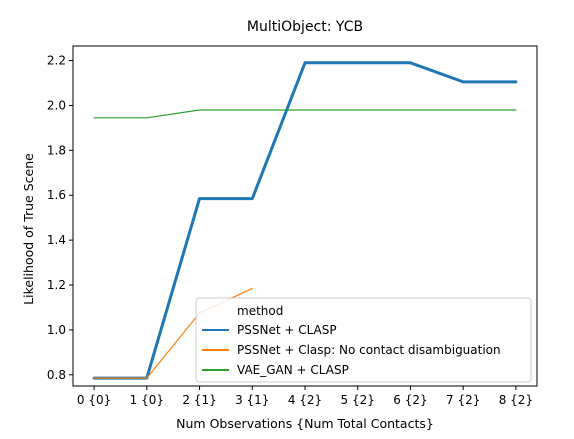  What do you see at coordinates (410, 400) in the screenshot?
I see `x-tick-label: 6 {2}` at bounding box center [410, 400].